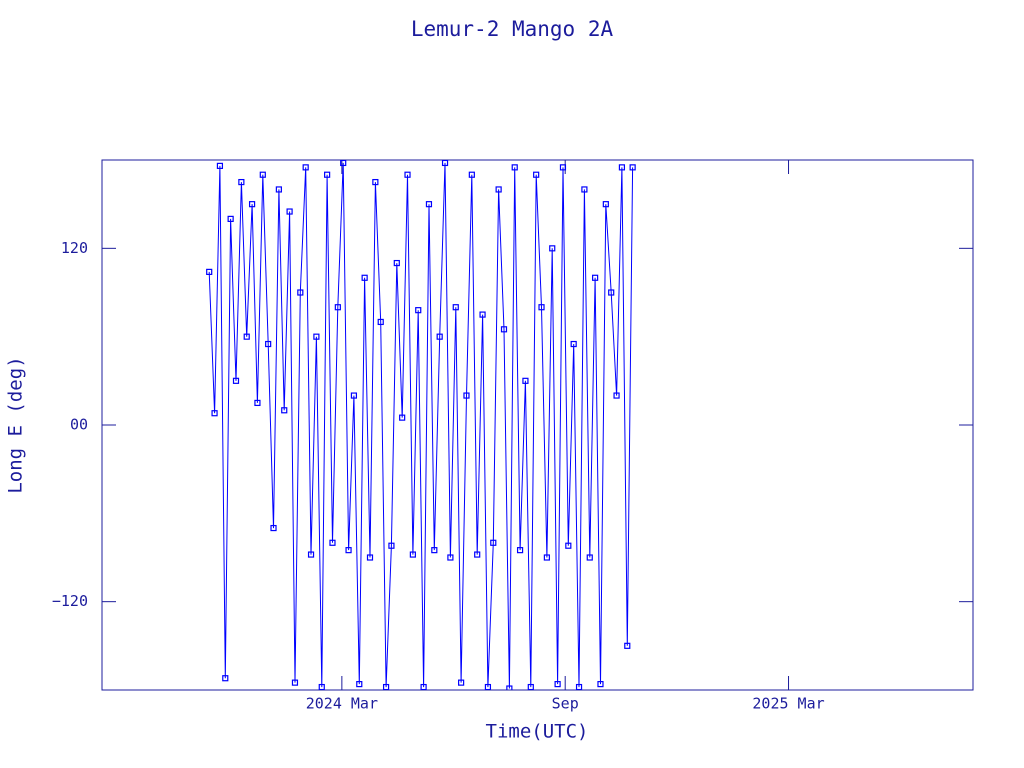  What do you see at coordinates (16, 424) in the screenshot?
I see `y-axis-label: Long E (deg)` at bounding box center [16, 424].